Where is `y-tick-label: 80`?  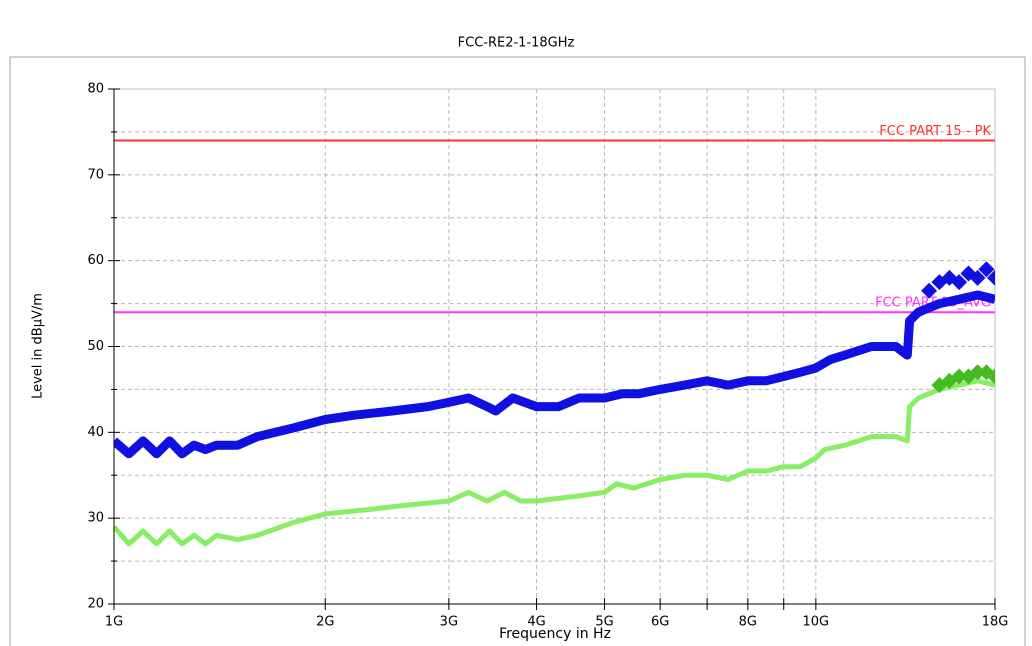 y-tick-label: 80 is located at coordinates (95, 89).